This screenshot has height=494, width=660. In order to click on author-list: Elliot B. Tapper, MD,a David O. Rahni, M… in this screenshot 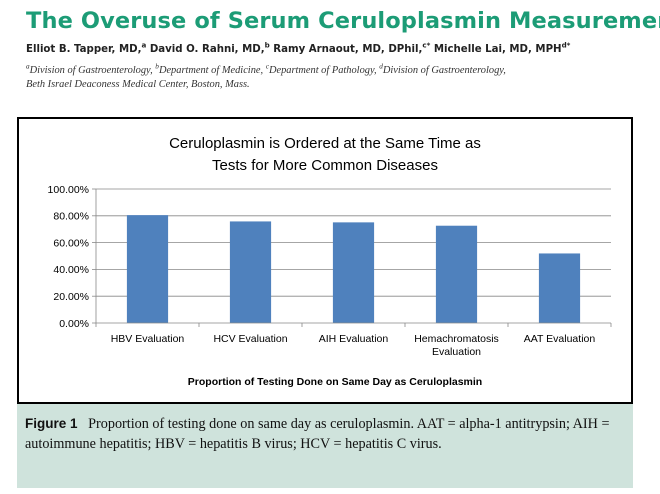, I will do `click(298, 47)`.